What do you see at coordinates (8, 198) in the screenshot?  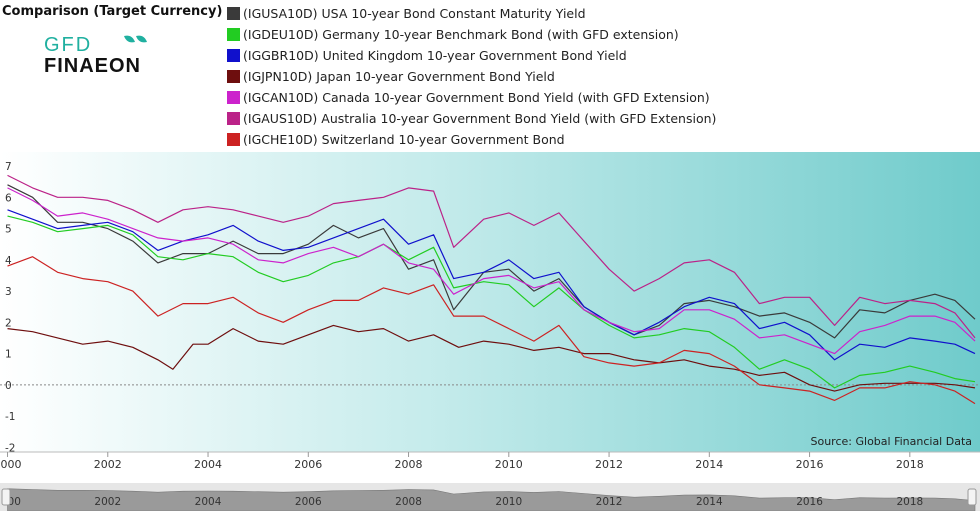 I see `y-tick-label: 6` at bounding box center [8, 198].